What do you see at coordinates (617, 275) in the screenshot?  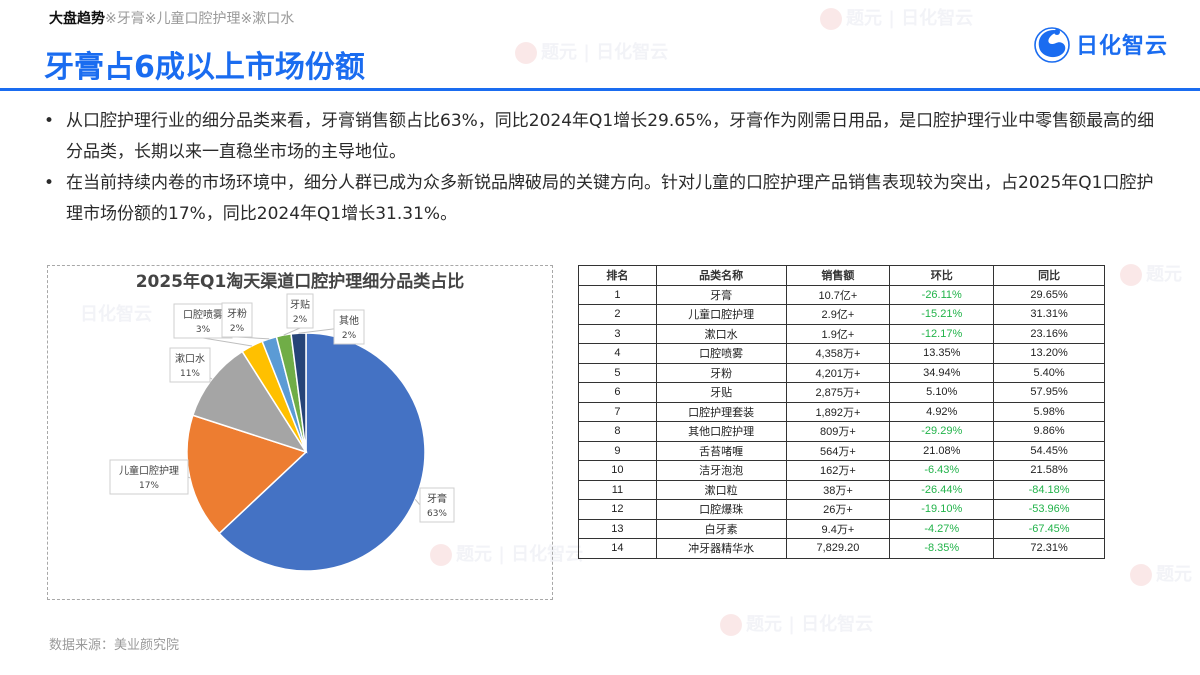 I see `col-header-rank: 排名` at bounding box center [617, 275].